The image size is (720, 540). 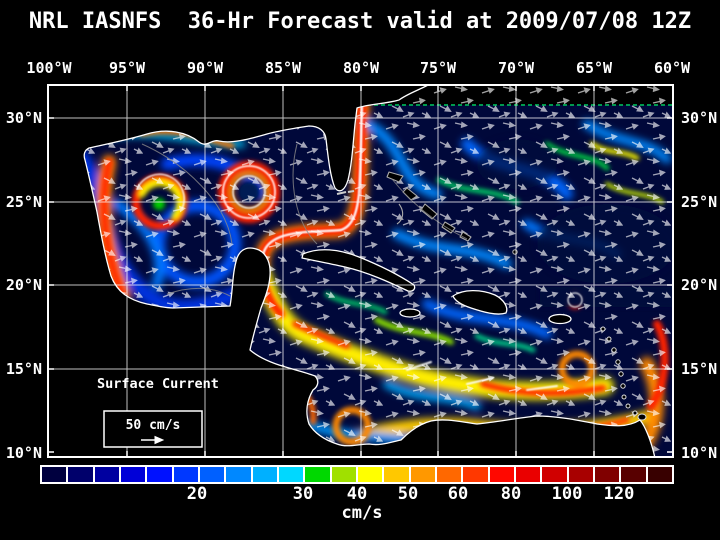 I want to click on colorbar-unit-label: cm/s, so click(x=362, y=513).